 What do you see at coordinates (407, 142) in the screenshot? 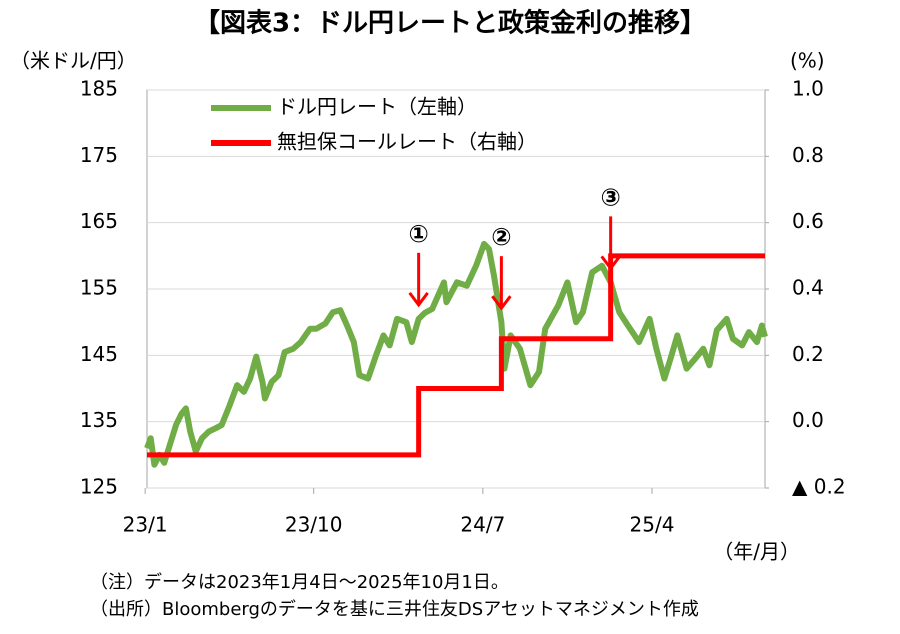
I see `legend-label: 無担保コールレート（右軸）` at bounding box center [407, 142].